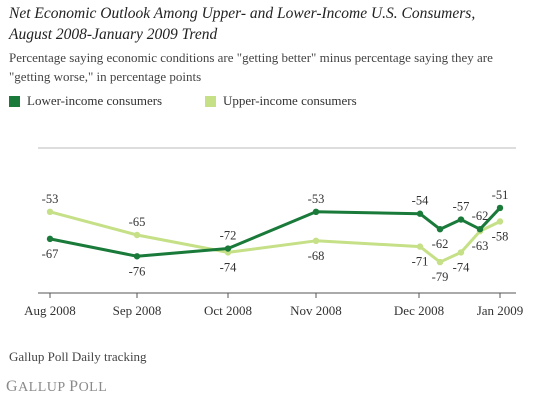 The image size is (544, 403). Describe the element at coordinates (14, 101) in the screenshot. I see `legend-swatch-lower-income` at that location.